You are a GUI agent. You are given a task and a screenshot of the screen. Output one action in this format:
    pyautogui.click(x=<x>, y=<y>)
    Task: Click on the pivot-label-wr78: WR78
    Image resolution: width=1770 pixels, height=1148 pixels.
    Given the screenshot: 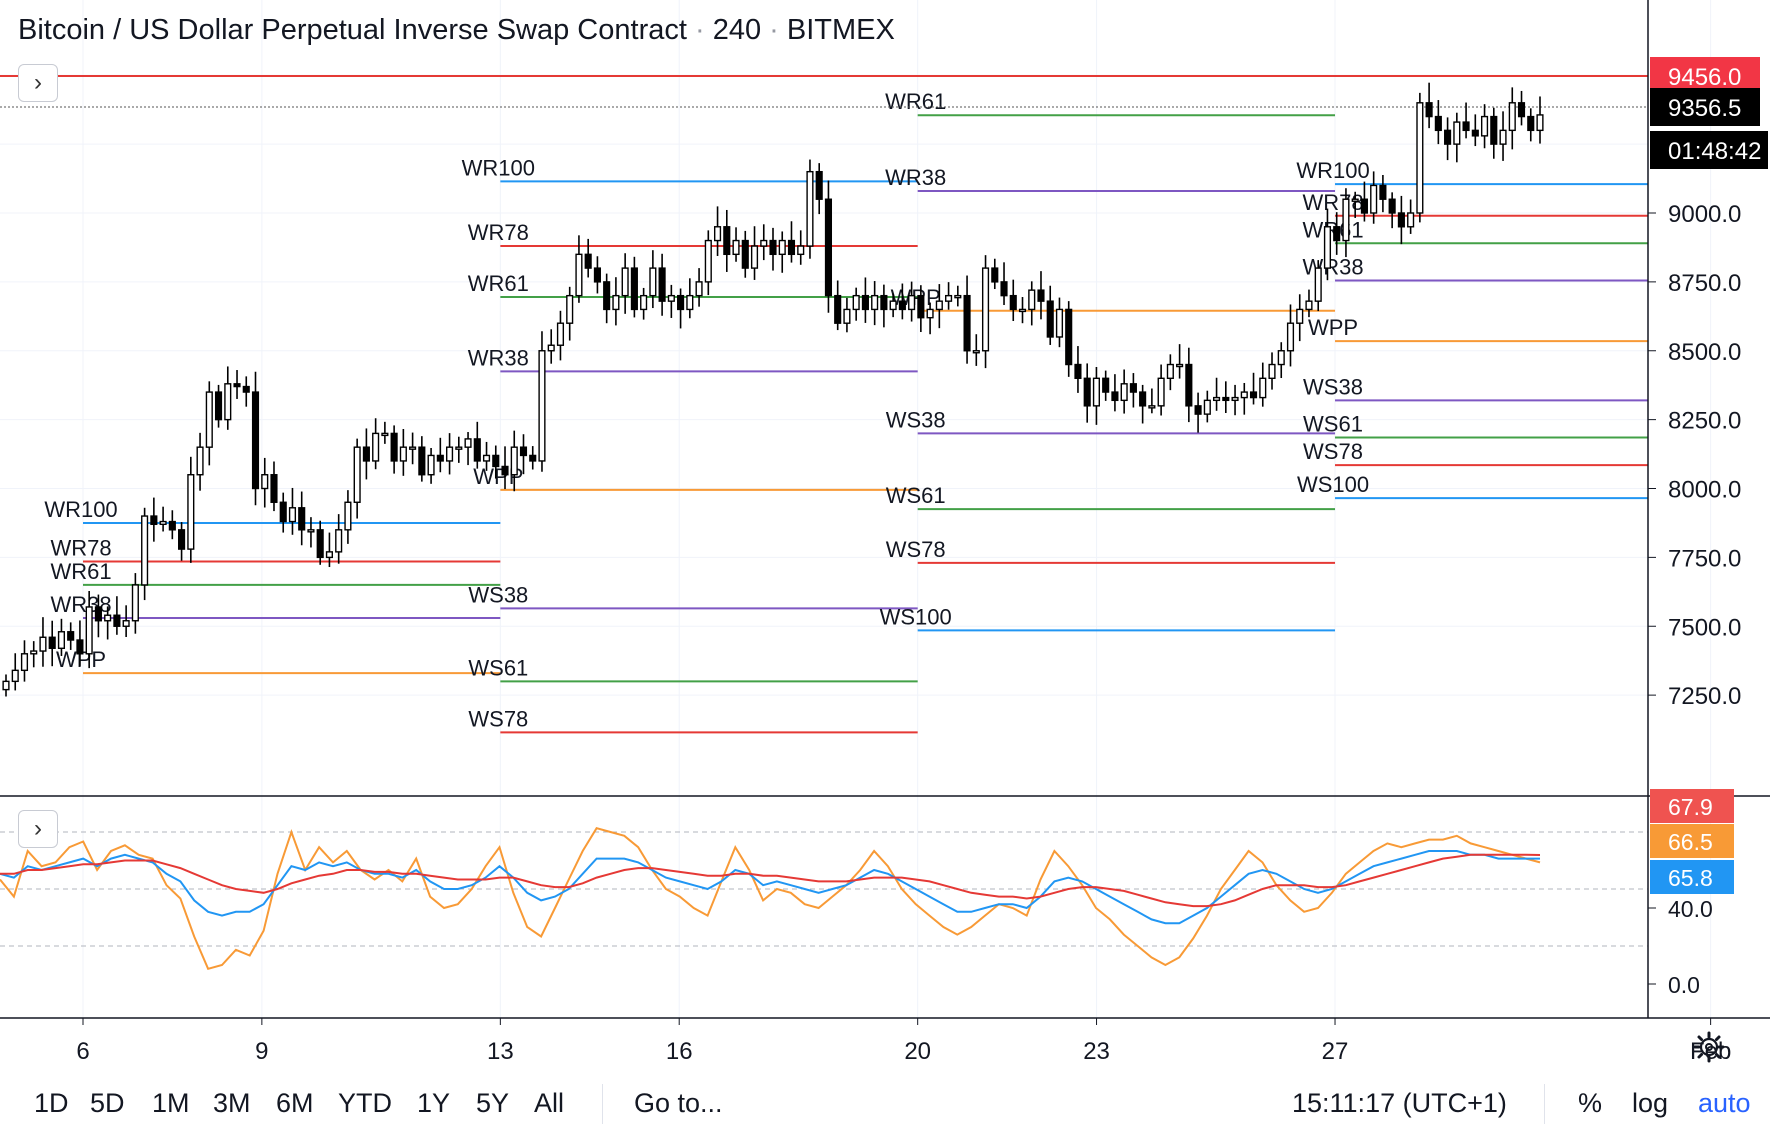 What is the action you would take?
    pyautogui.click(x=80, y=548)
    